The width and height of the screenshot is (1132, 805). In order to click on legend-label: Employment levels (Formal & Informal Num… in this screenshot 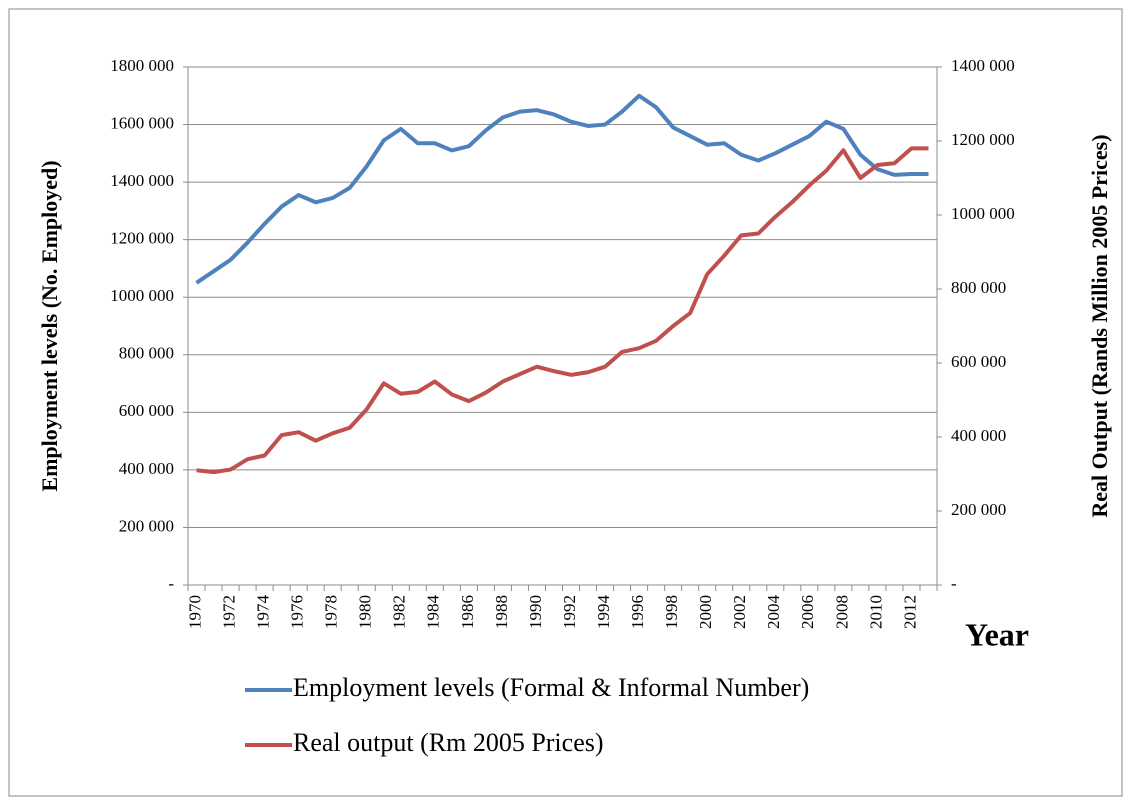, I will do `click(551, 687)`.